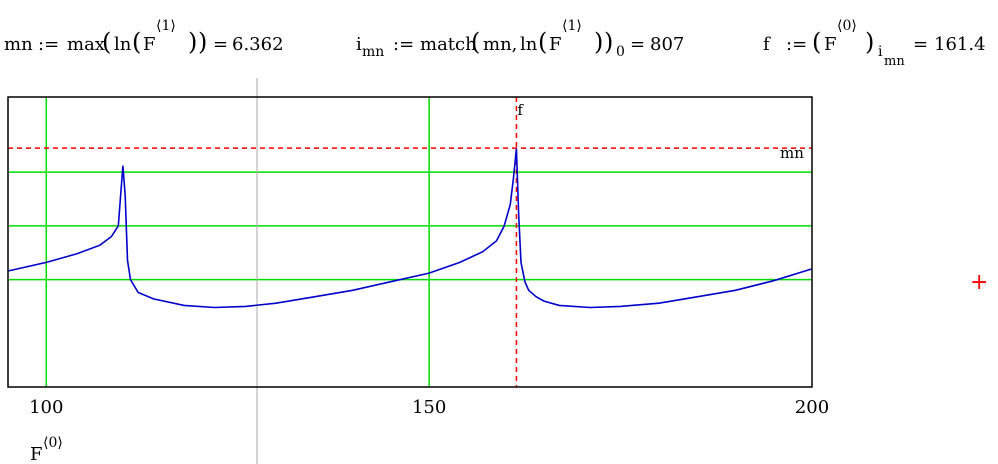 The height and width of the screenshot is (464, 998). What do you see at coordinates (404, 44) in the screenshot?
I see `imn-assign-op: :=` at bounding box center [404, 44].